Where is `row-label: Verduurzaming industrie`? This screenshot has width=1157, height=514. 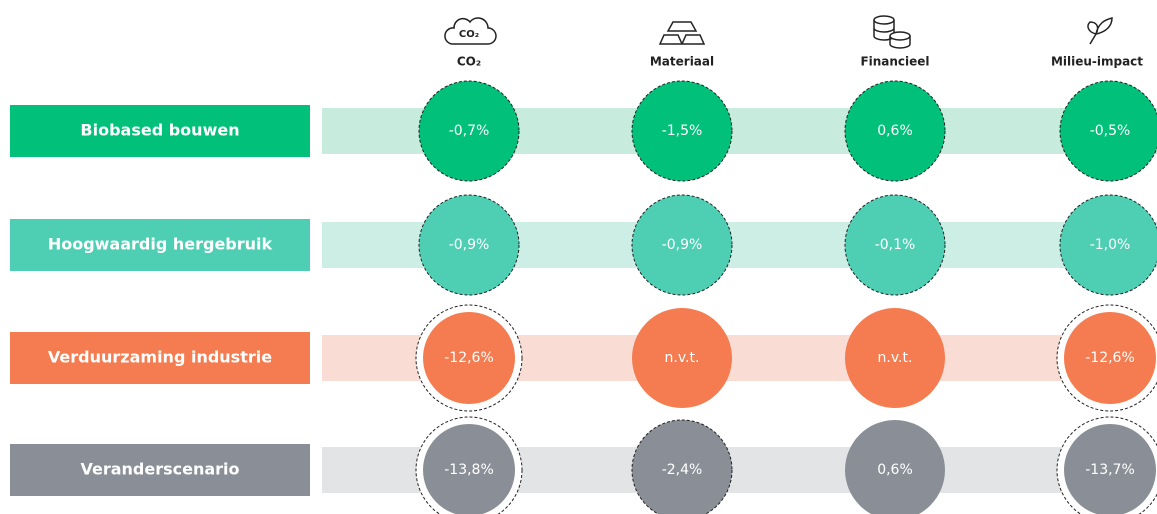
row-label: Verduurzaming industrie is located at coordinates (160, 357).